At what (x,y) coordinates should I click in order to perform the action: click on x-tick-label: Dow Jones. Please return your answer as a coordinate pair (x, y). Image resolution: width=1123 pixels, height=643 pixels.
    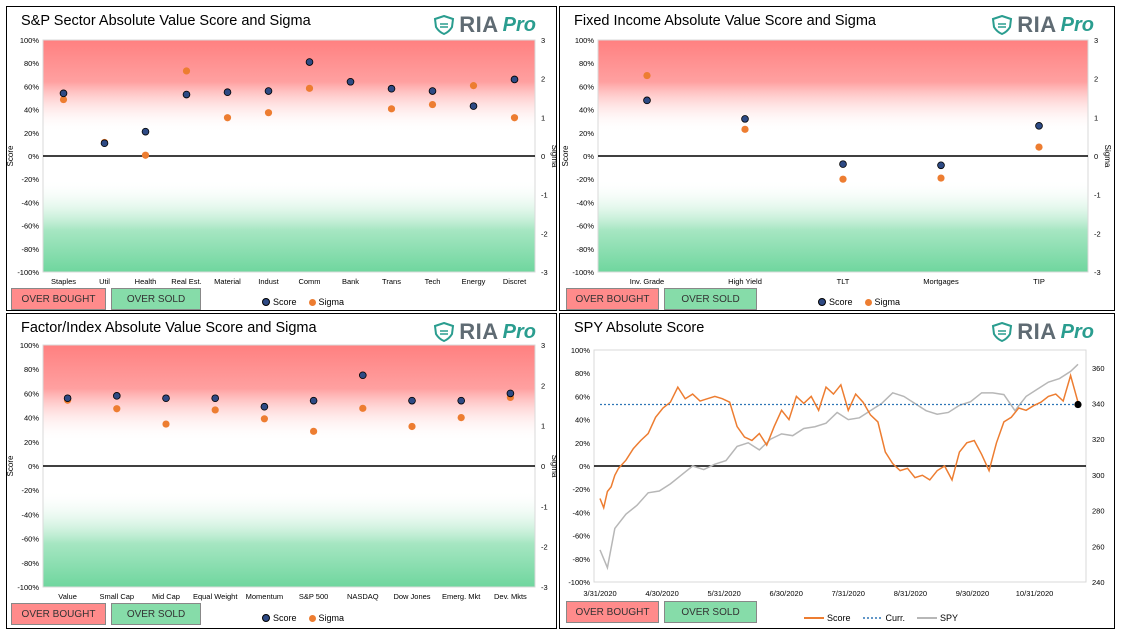
    Looking at the image, I should click on (411, 596).